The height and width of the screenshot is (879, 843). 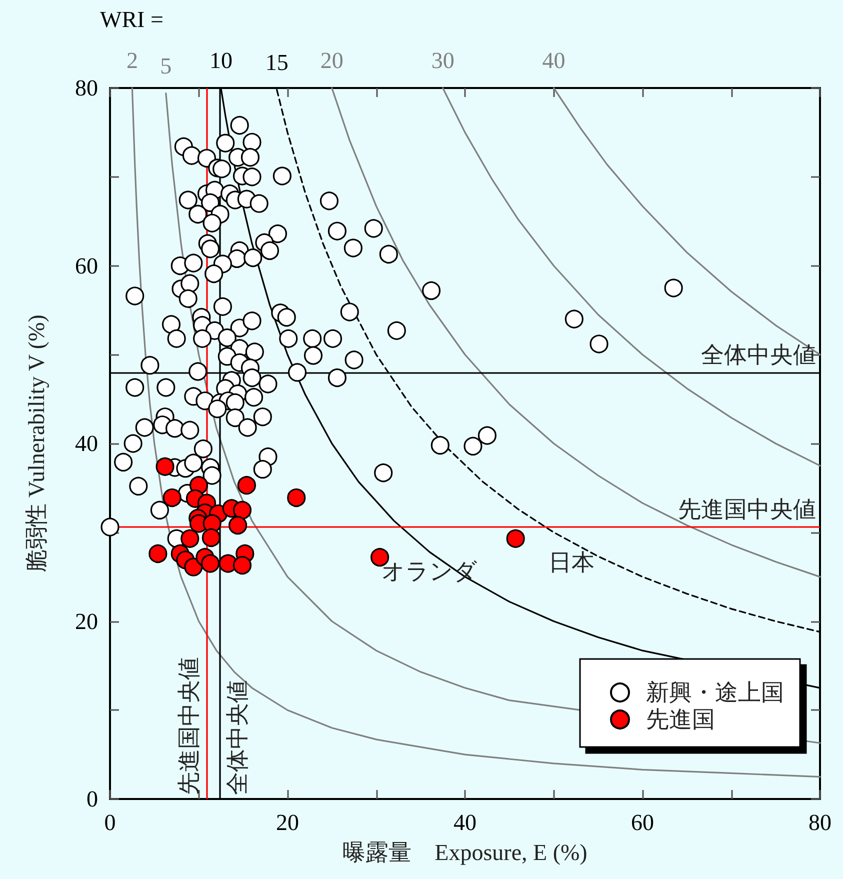 What do you see at coordinates (86, 88) in the screenshot?
I see `y-tick-label: 80` at bounding box center [86, 88].